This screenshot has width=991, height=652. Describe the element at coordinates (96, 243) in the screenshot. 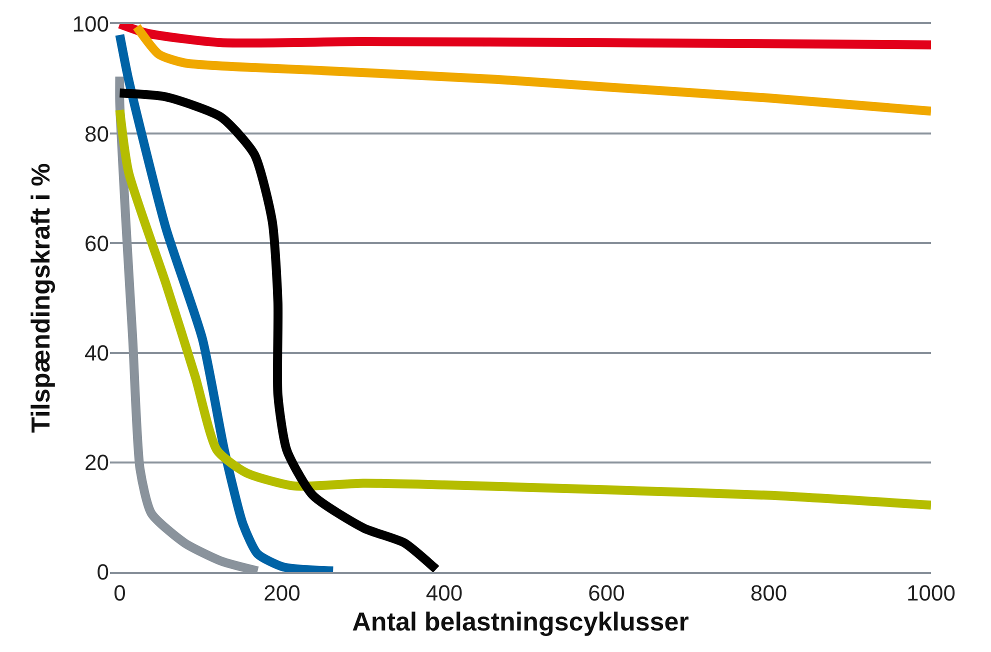

I see `y-tick-label: 60` at that location.